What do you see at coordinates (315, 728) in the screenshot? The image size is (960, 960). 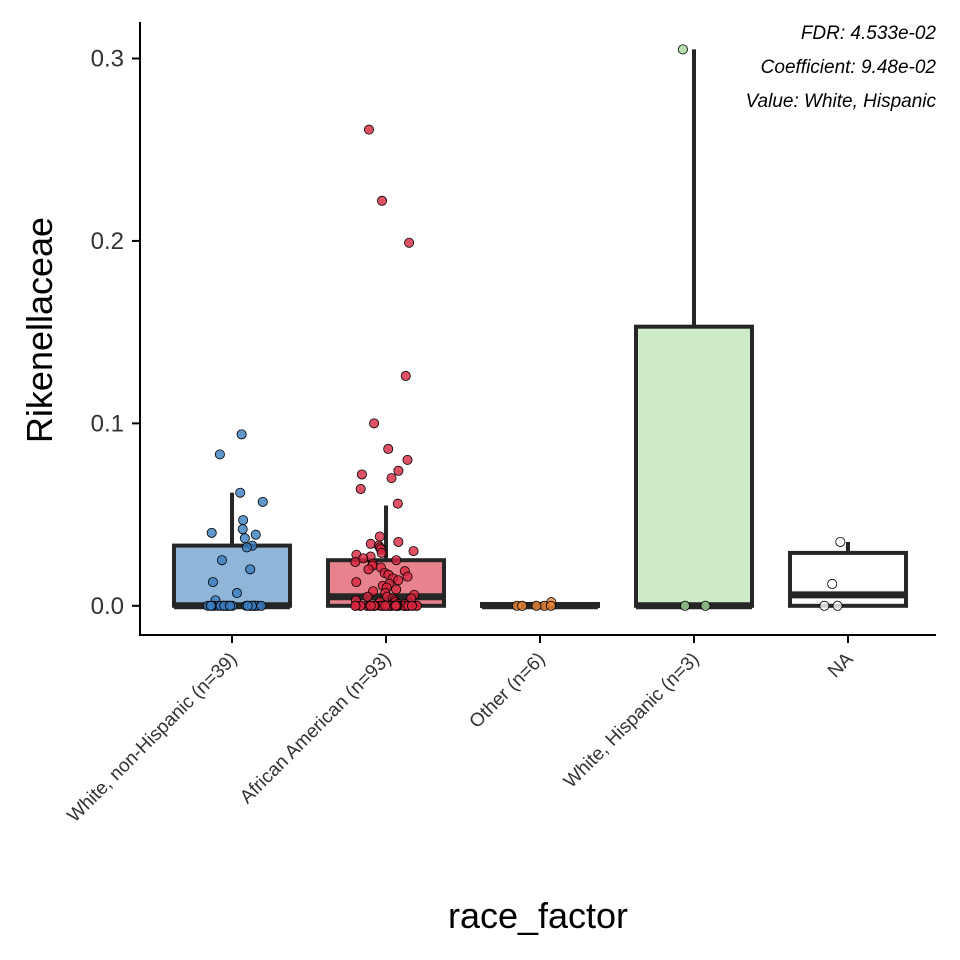 I see `x-tick-label: African American (n=93)` at bounding box center [315, 728].